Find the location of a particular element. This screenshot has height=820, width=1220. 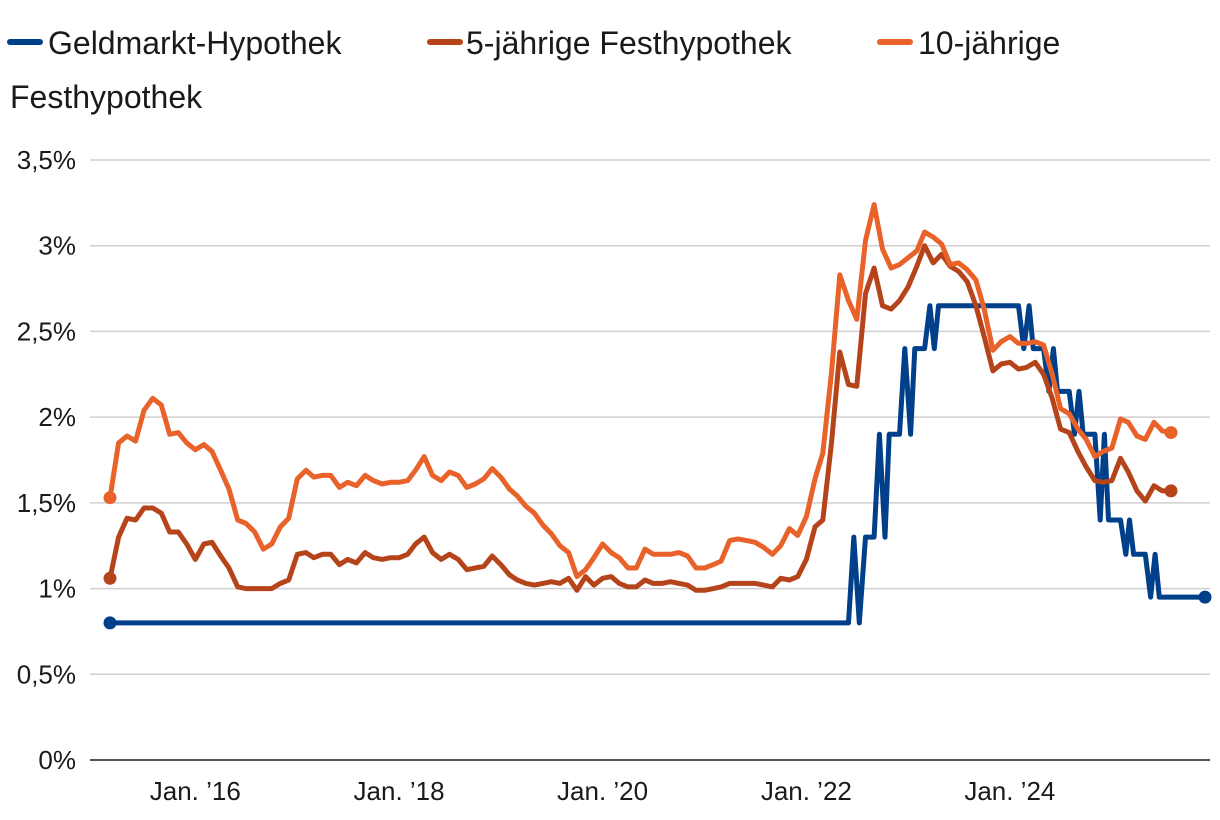

series-marker-5-jaehrige-festhypothek-start is located at coordinates (110, 578).